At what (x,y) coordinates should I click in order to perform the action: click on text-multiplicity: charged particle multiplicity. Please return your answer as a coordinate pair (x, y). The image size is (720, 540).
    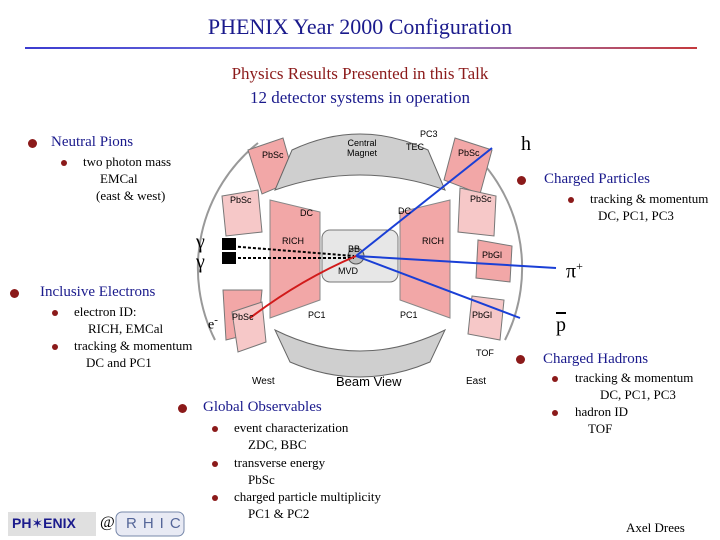
    Looking at the image, I should click on (308, 496).